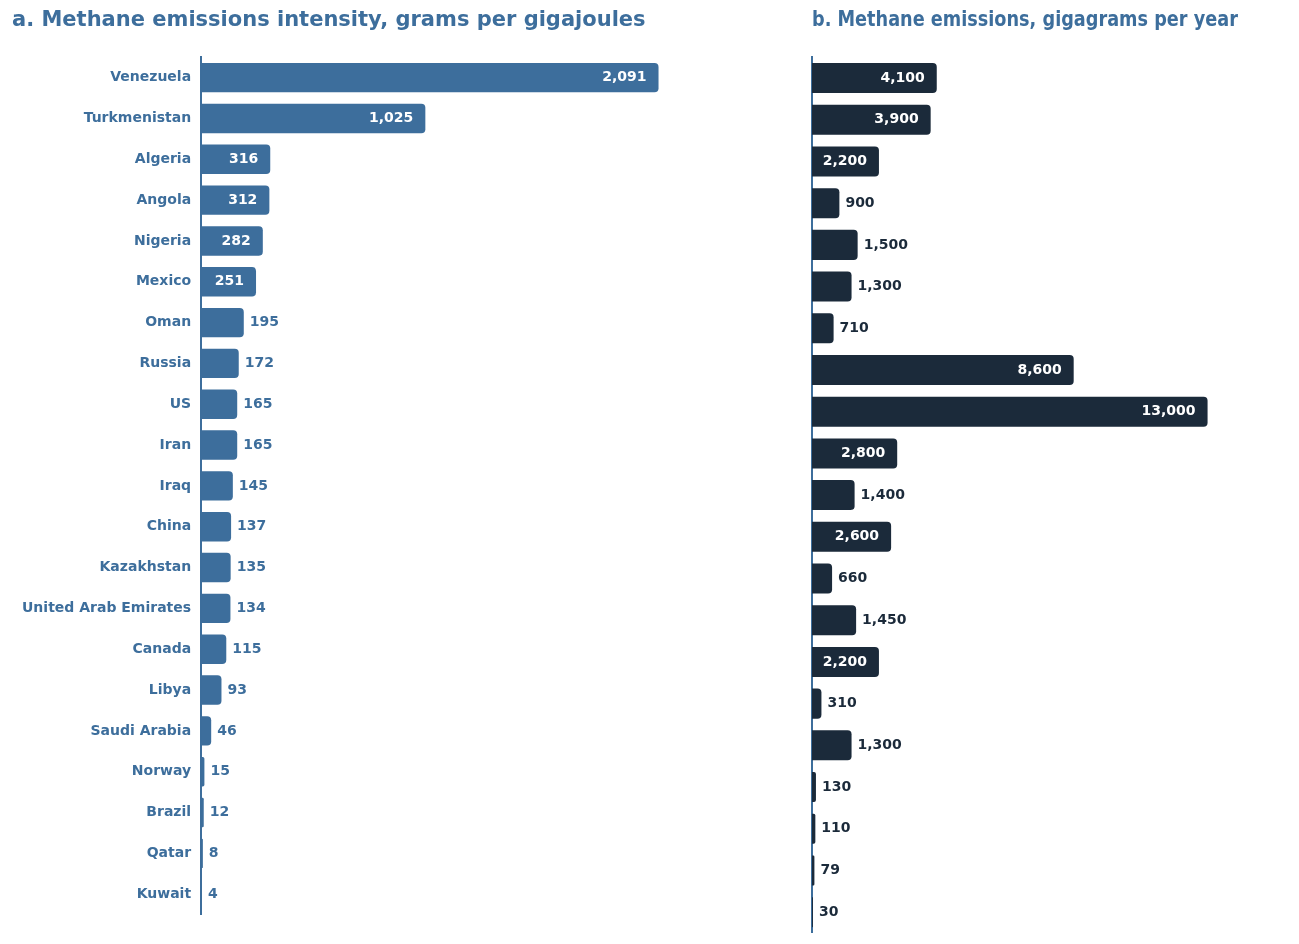 The image size is (1299, 944). What do you see at coordinates (828, 910) in the screenshot?
I see `data-label: 30` at bounding box center [828, 910].